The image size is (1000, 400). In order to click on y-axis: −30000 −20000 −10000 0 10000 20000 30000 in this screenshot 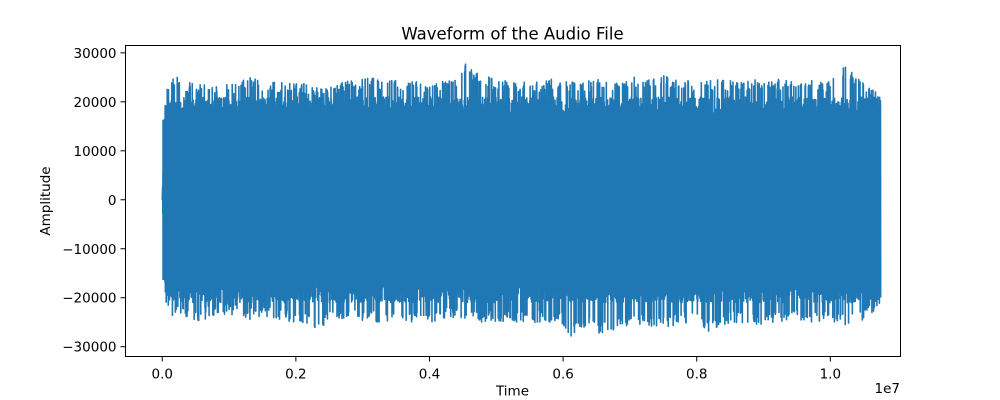, I will do `click(94, 201)`.